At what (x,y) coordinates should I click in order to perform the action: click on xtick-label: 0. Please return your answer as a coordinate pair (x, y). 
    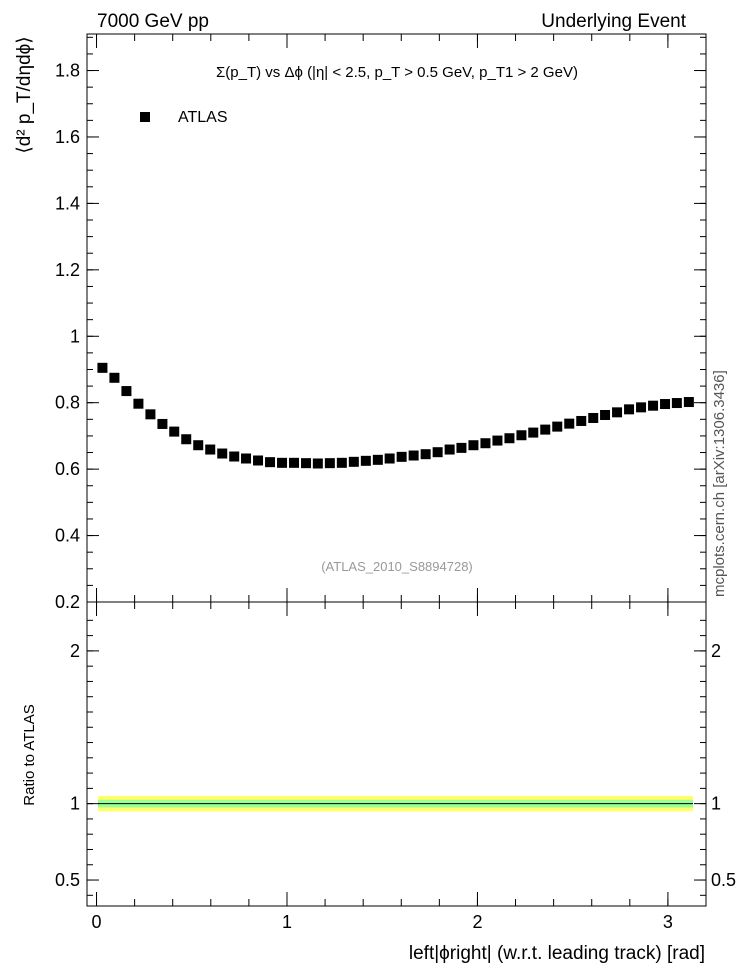
    Looking at the image, I should click on (97, 922).